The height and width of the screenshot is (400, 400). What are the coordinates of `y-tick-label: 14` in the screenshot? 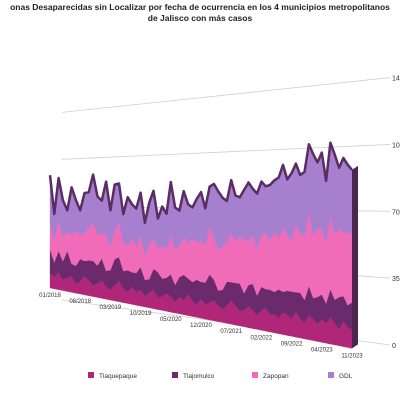 It's located at (396, 79).